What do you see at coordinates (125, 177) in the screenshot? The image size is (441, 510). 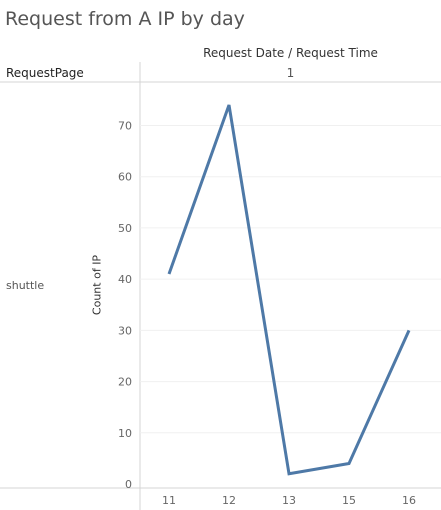 I see `y-tick-label: 60` at bounding box center [125, 177].